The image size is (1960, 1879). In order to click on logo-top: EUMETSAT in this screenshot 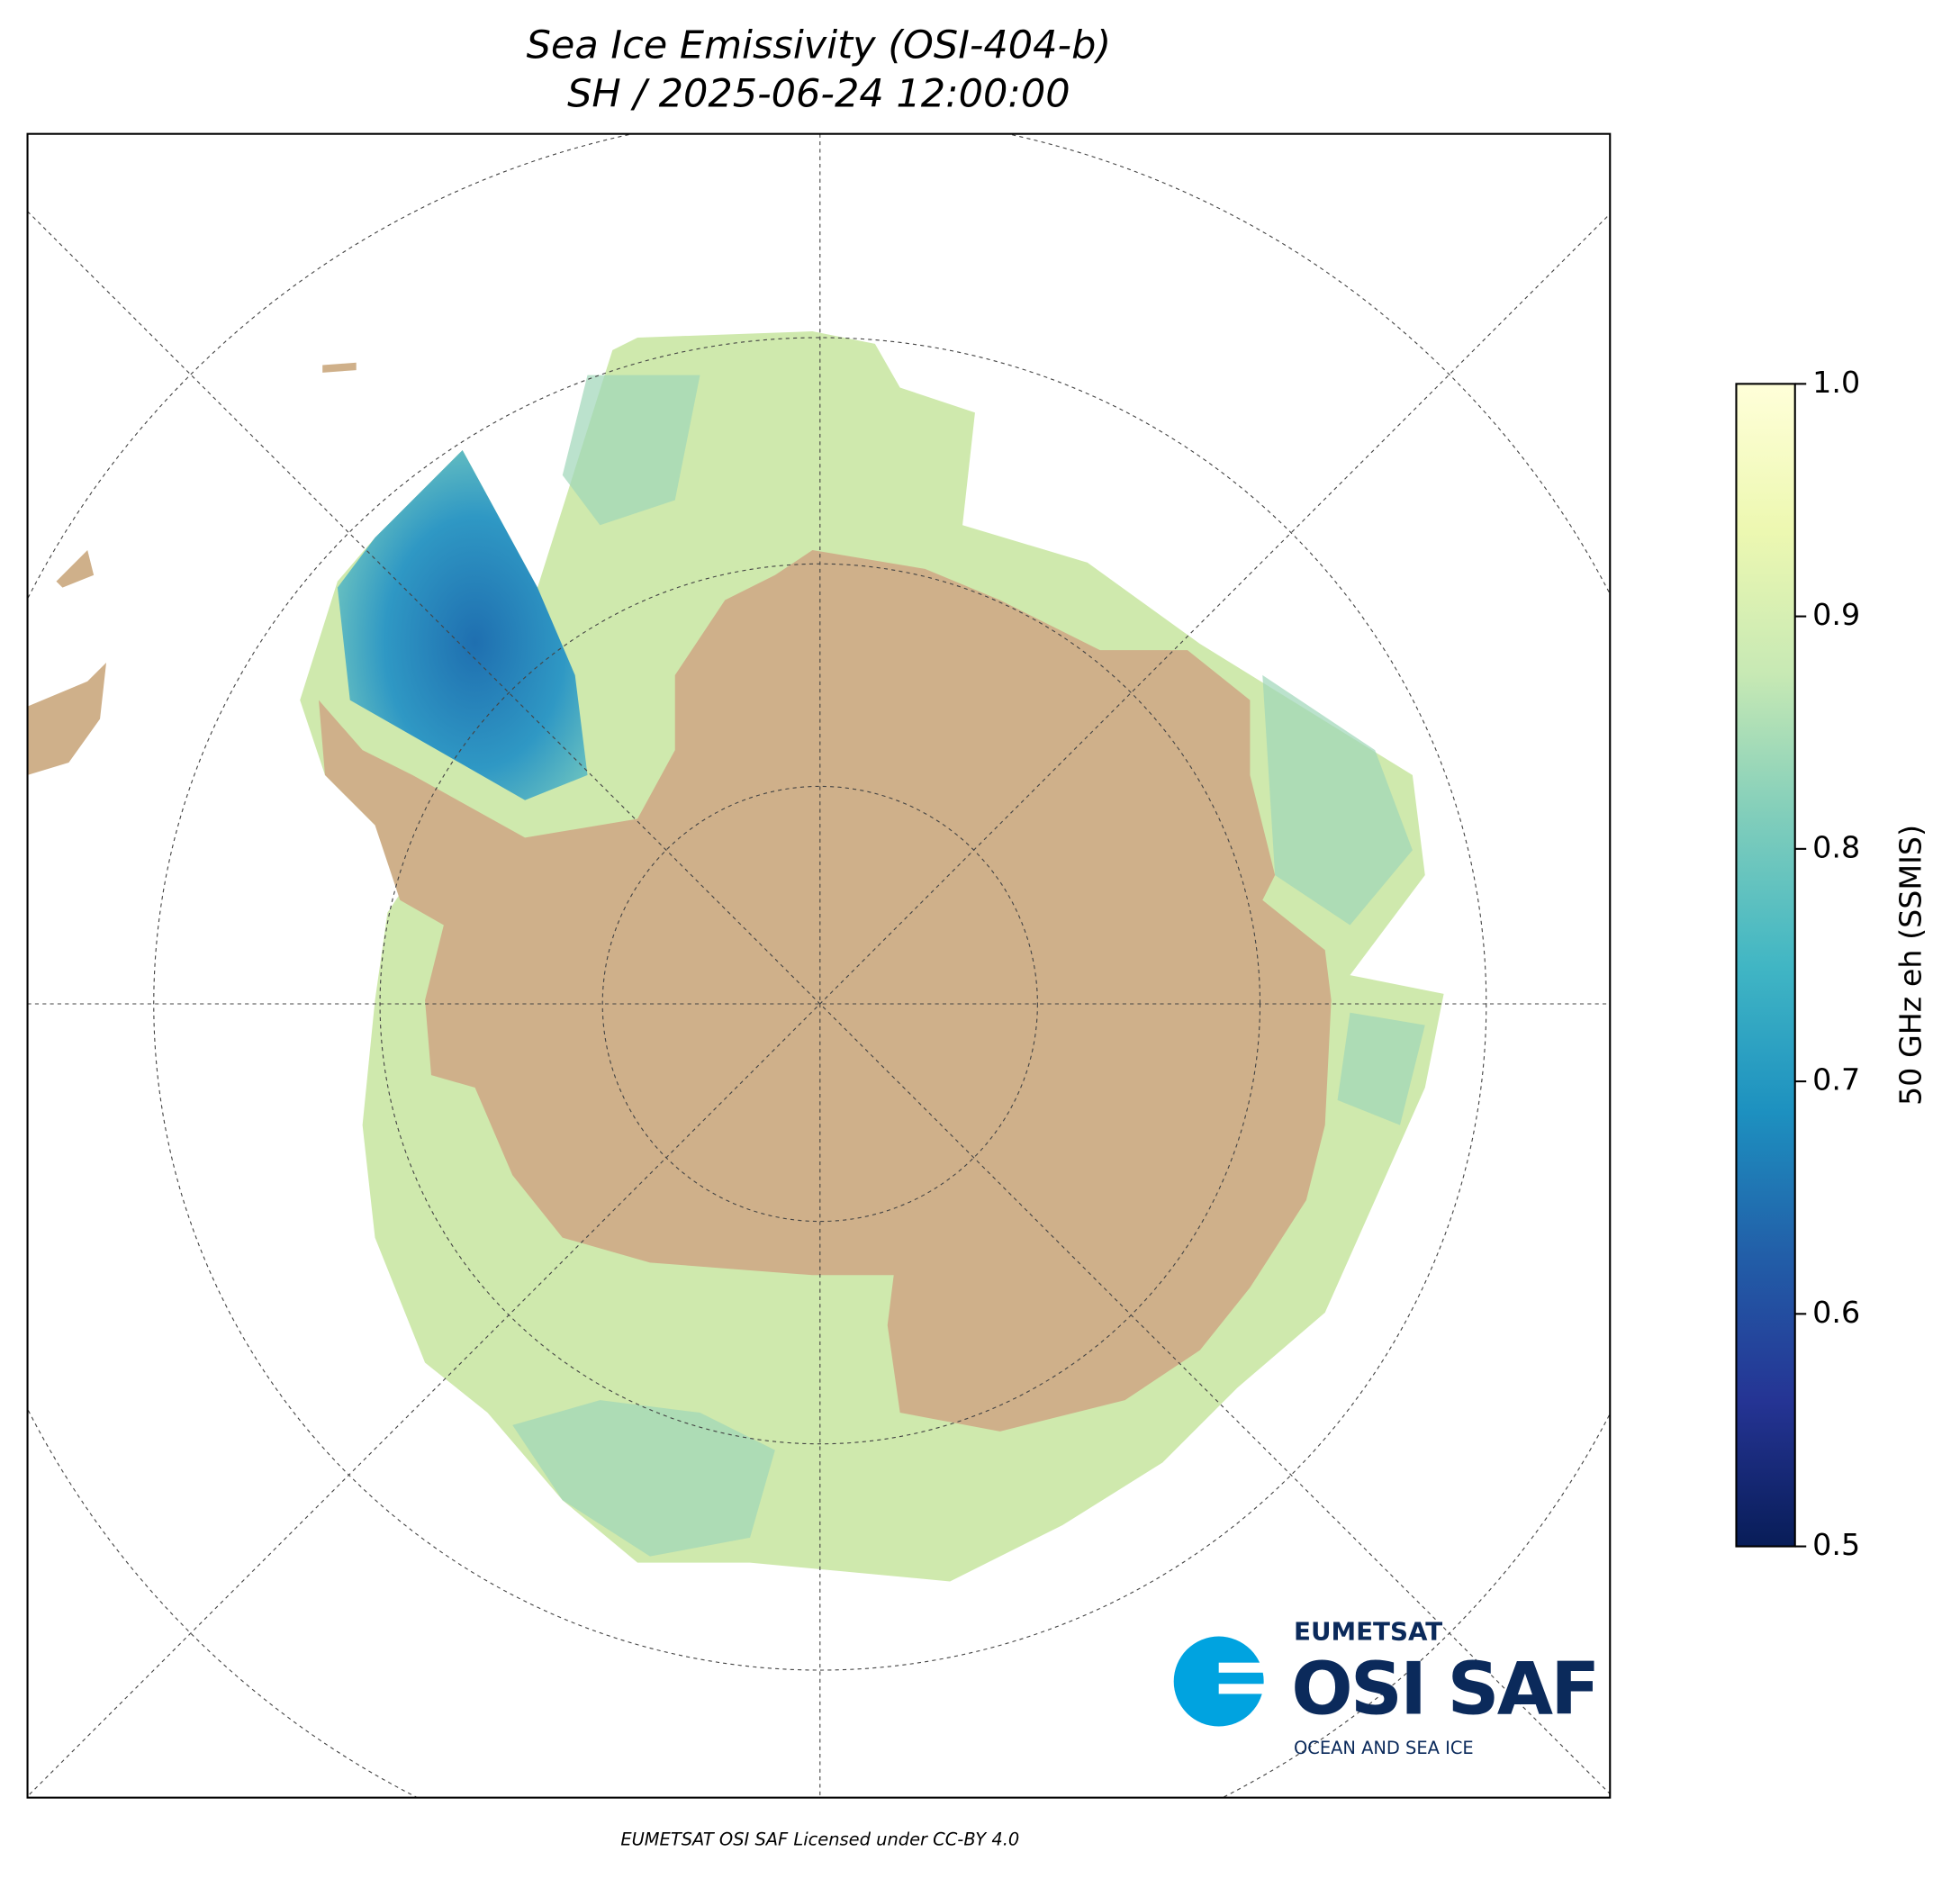, I will do `click(1368, 1631)`.